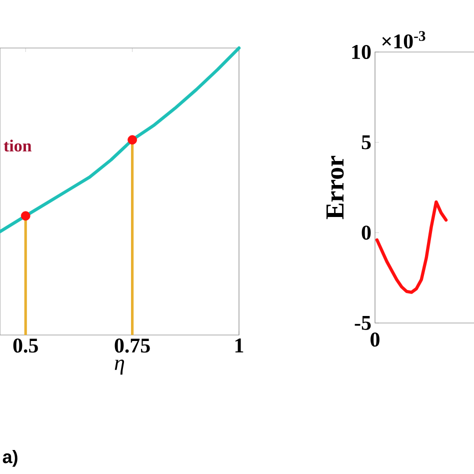  I want to click on y-tick-label: 5, so click(366, 142).